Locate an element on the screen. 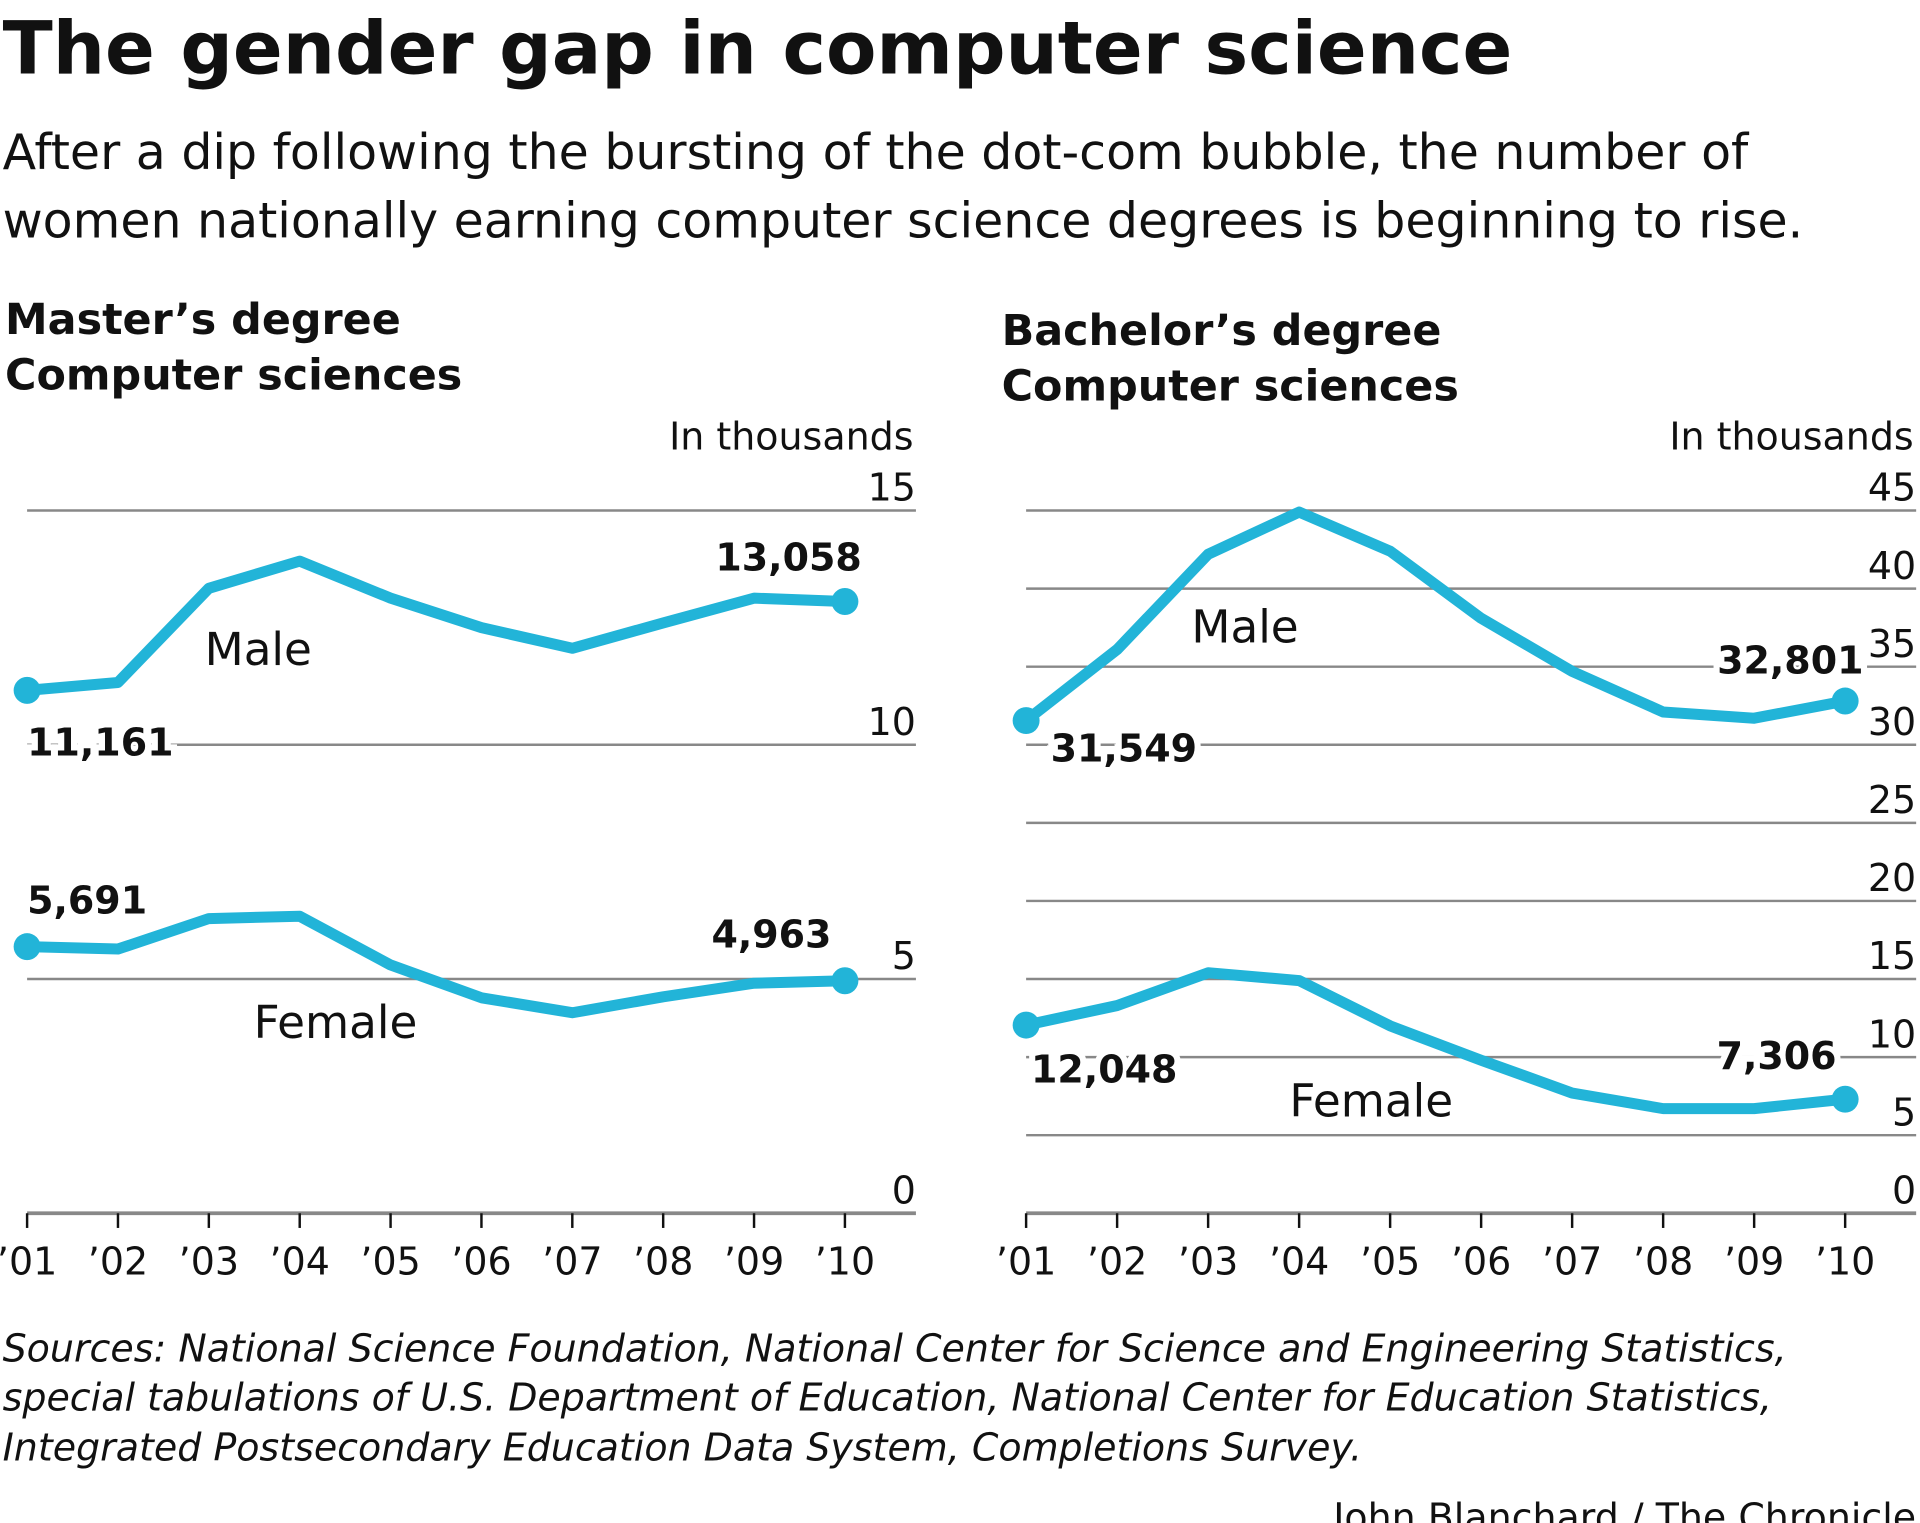  value-label: 4,963 is located at coordinates (771, 935).